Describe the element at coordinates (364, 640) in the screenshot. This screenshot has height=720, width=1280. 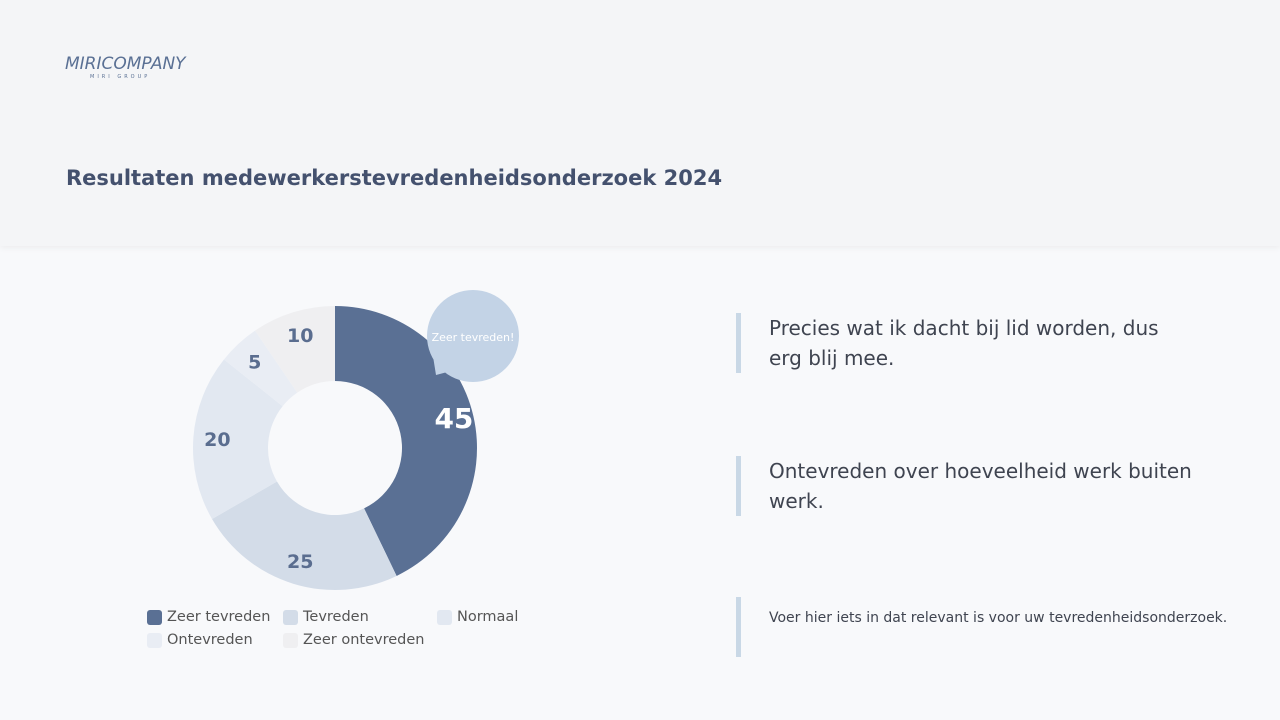
I see `legend-label: Zeer ontevreden` at that location.